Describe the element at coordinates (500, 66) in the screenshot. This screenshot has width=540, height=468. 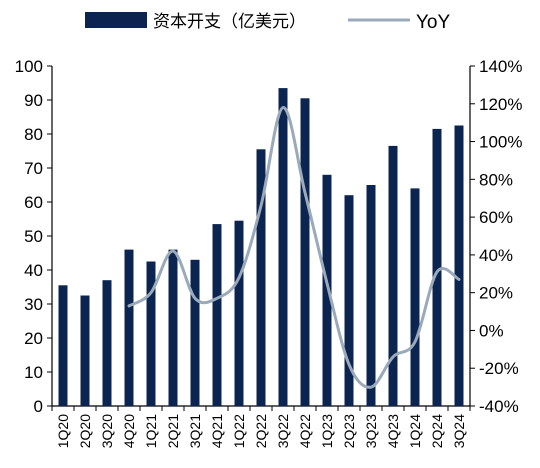
I see `y-right-tick-label: 140%` at that location.